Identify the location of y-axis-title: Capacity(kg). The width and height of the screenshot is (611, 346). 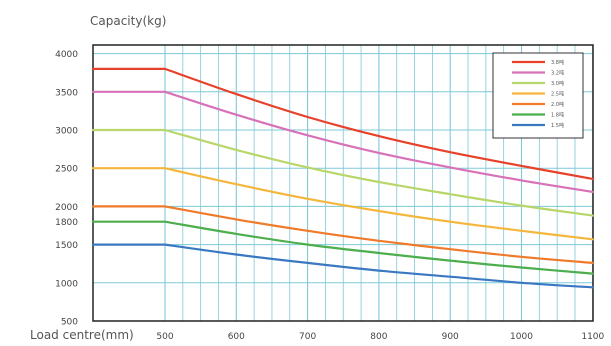
(128, 21).